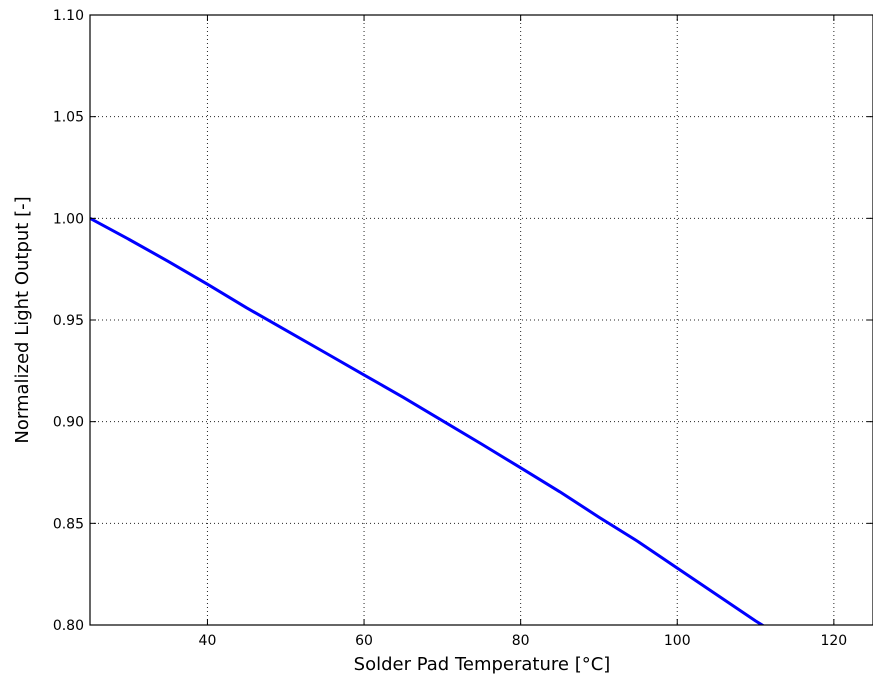 The height and width of the screenshot is (679, 873). I want to click on y-tick-label: 1.10, so click(68, 16).